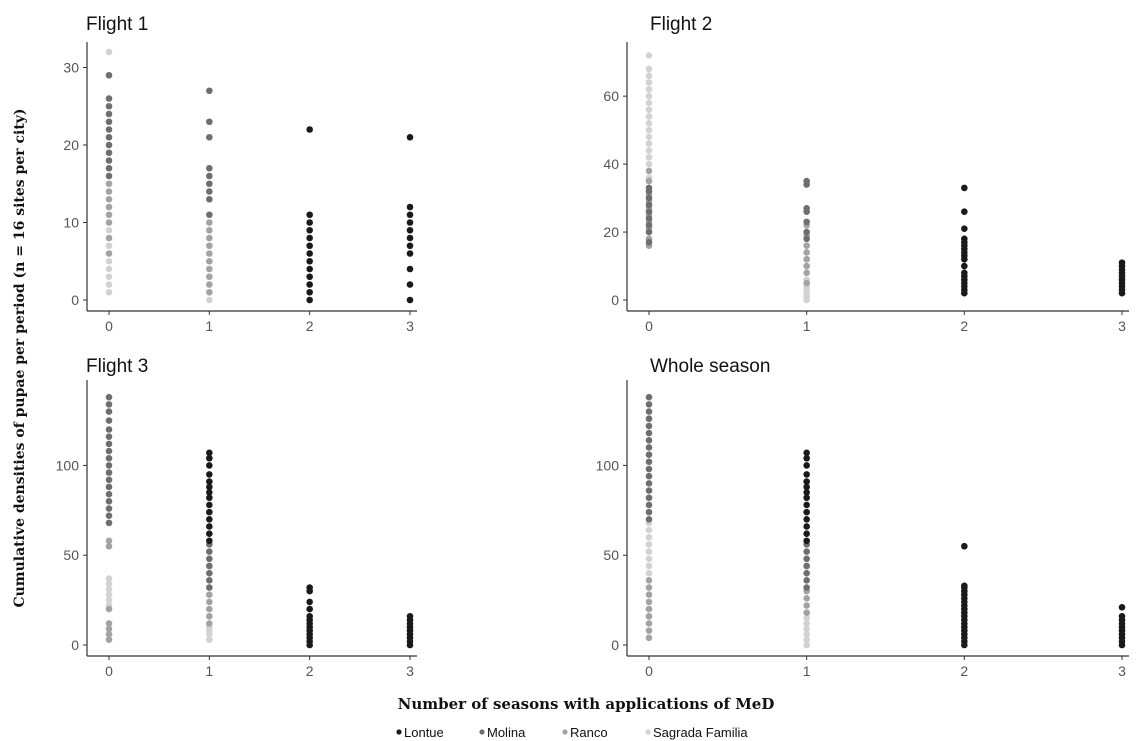  What do you see at coordinates (424, 732) in the screenshot?
I see `legend-label: Lontue` at bounding box center [424, 732].